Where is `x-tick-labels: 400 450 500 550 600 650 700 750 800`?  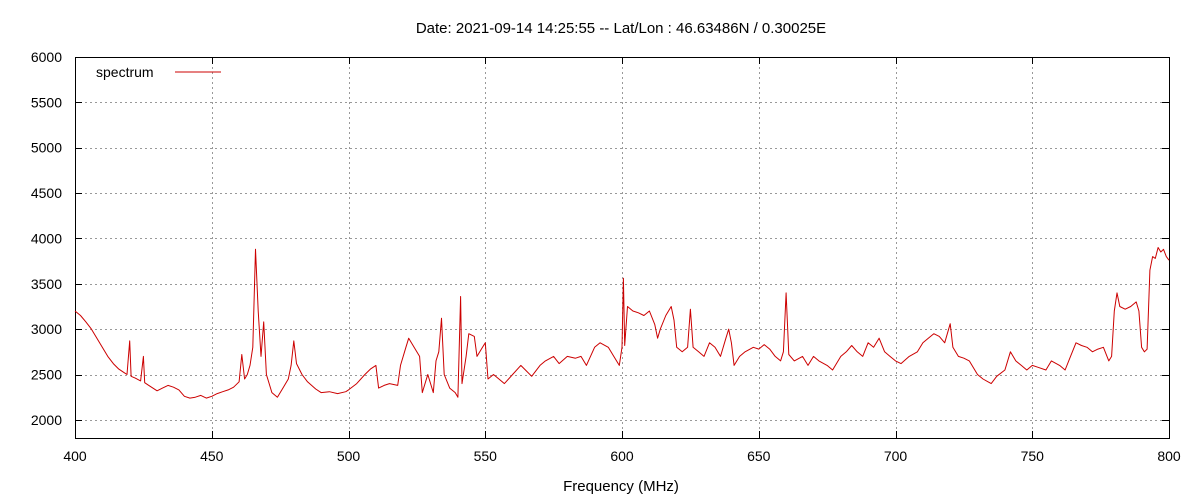
x-tick-labels: 400 450 500 550 600 650 700 750 800 is located at coordinates (622, 456).